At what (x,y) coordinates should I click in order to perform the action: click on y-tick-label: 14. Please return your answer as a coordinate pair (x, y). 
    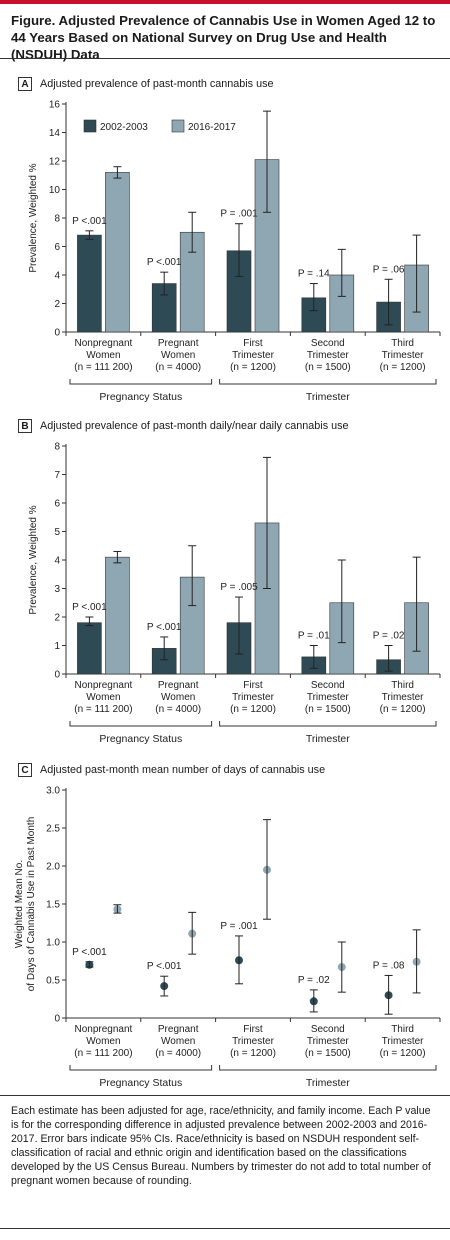
    Looking at the image, I should click on (55, 133).